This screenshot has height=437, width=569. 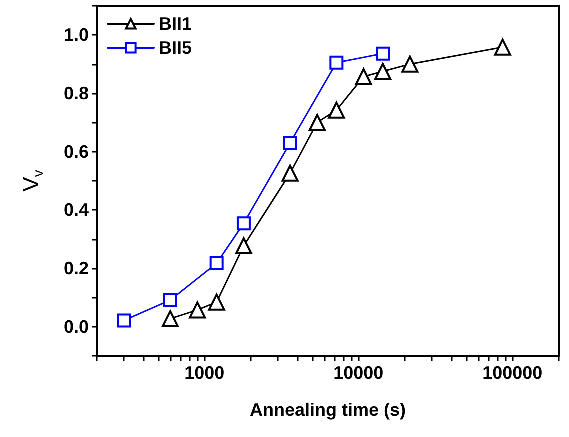 What do you see at coordinates (204, 373) in the screenshot?
I see `x-tick-label: 1000` at bounding box center [204, 373].